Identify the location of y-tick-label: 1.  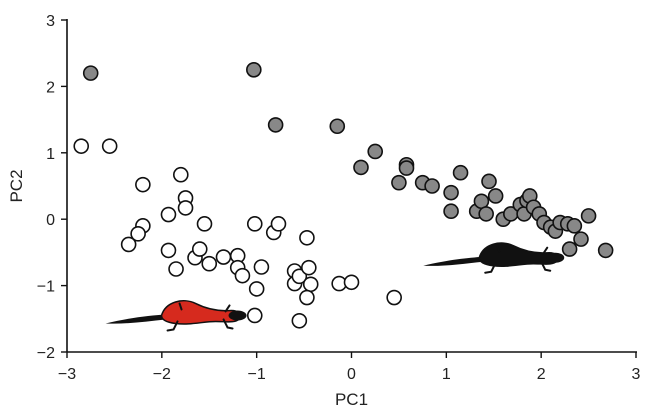
(50, 154).